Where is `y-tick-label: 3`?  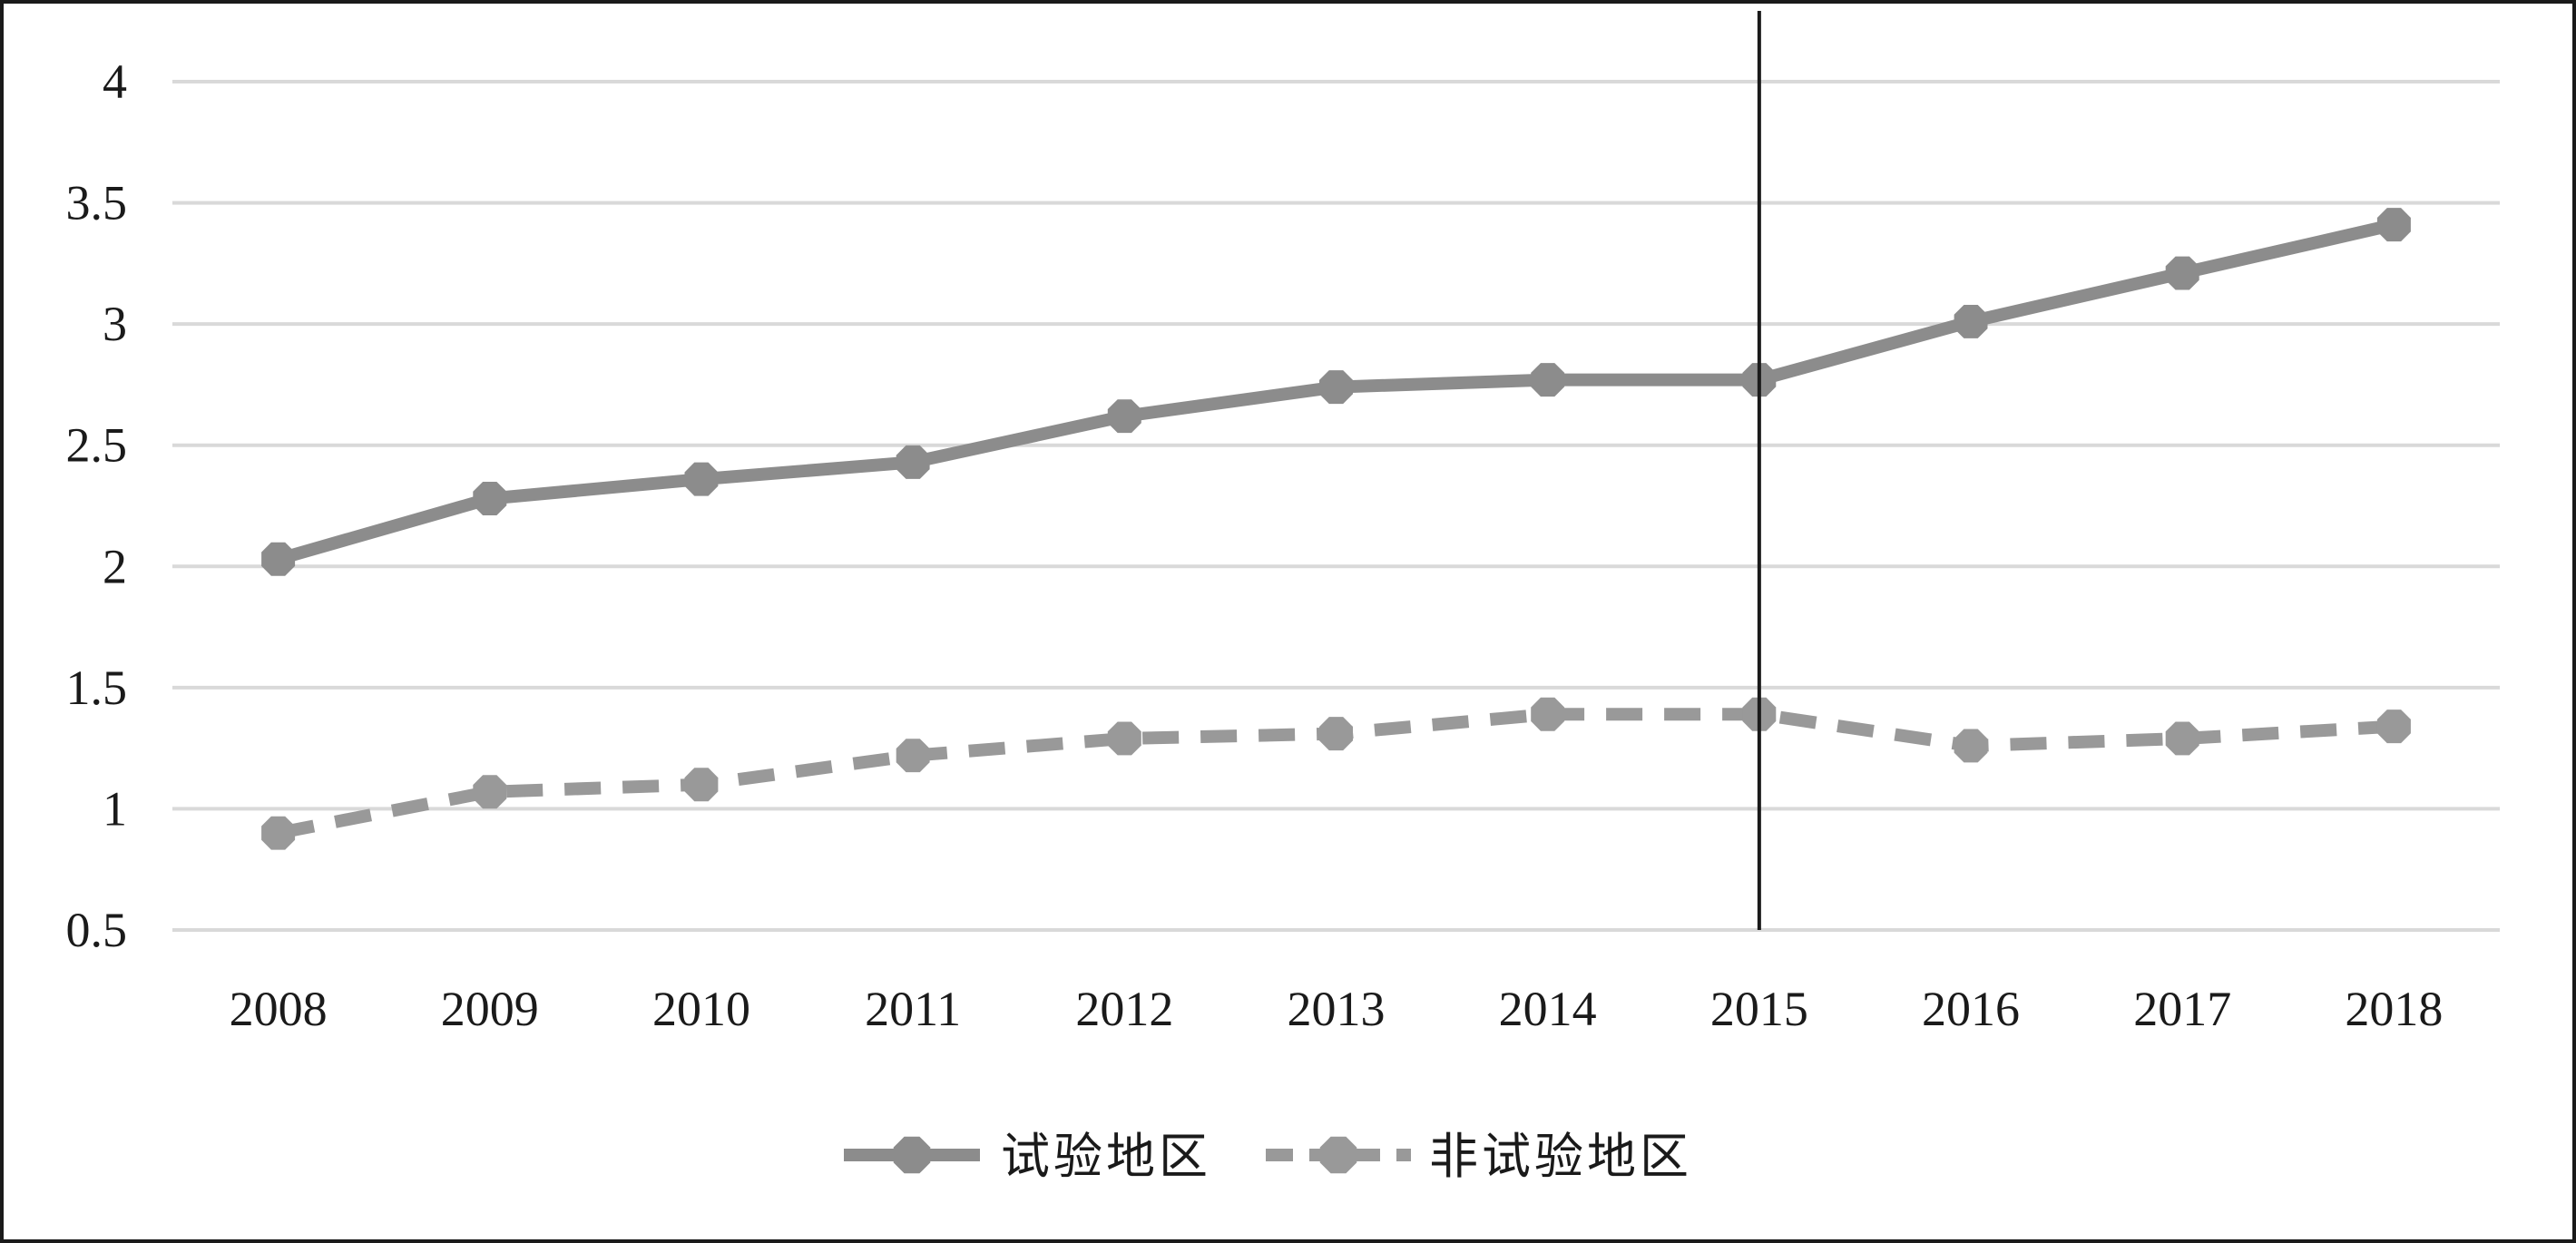 y-tick-label: 3 is located at coordinates (115, 324).